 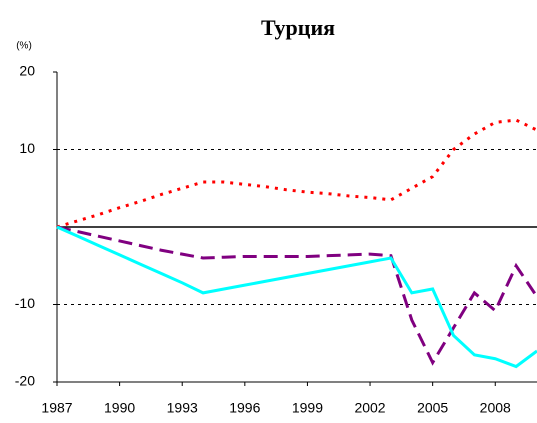 What do you see at coordinates (27, 71) in the screenshot?
I see `y-tick-label: 20` at bounding box center [27, 71].